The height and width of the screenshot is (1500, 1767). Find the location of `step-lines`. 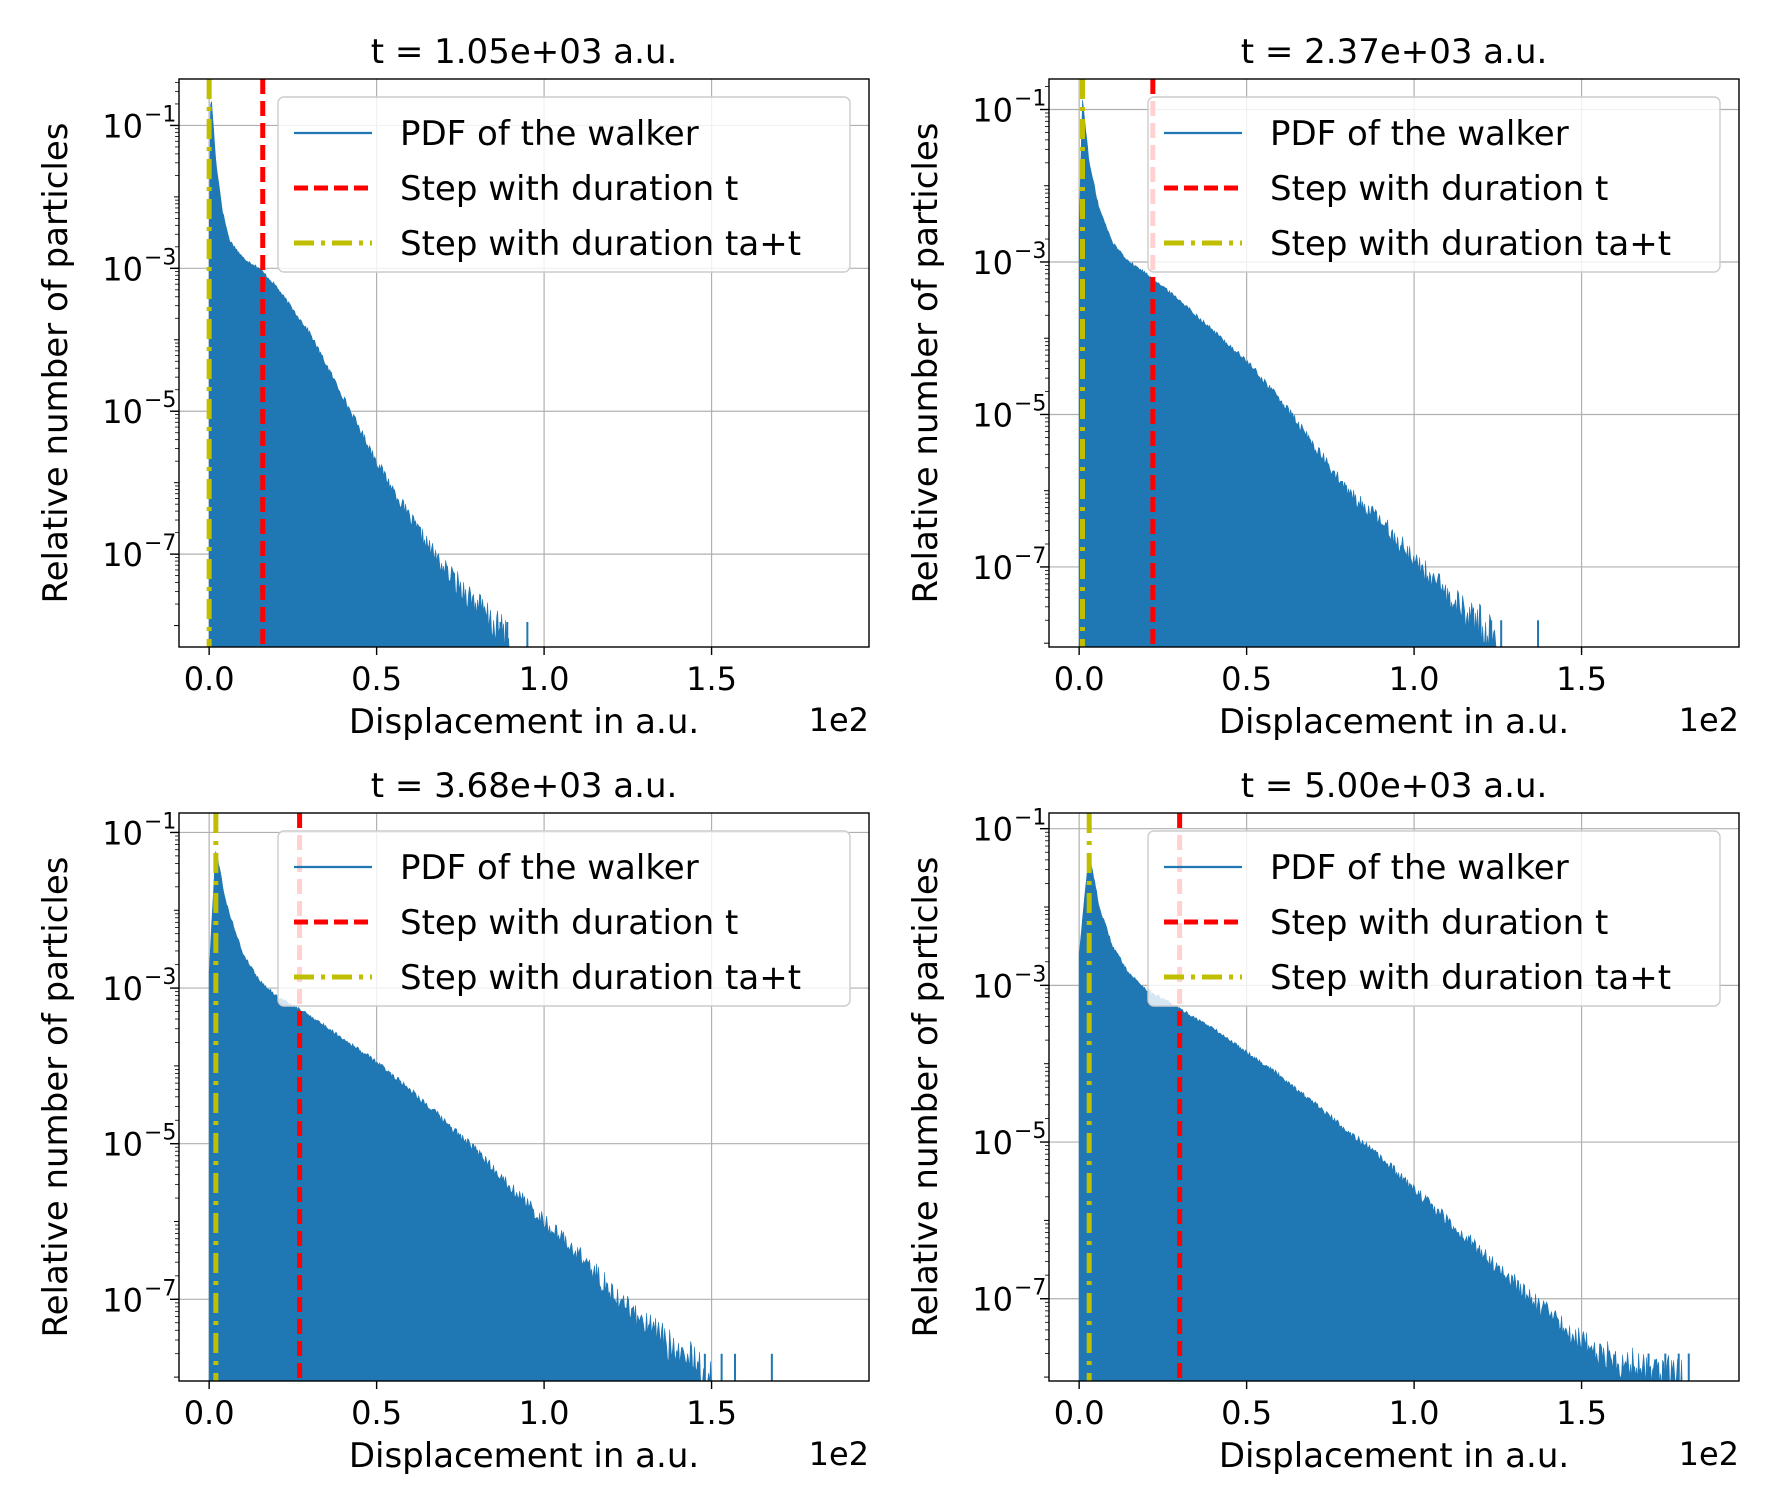

step-lines is located at coordinates (236, 363).